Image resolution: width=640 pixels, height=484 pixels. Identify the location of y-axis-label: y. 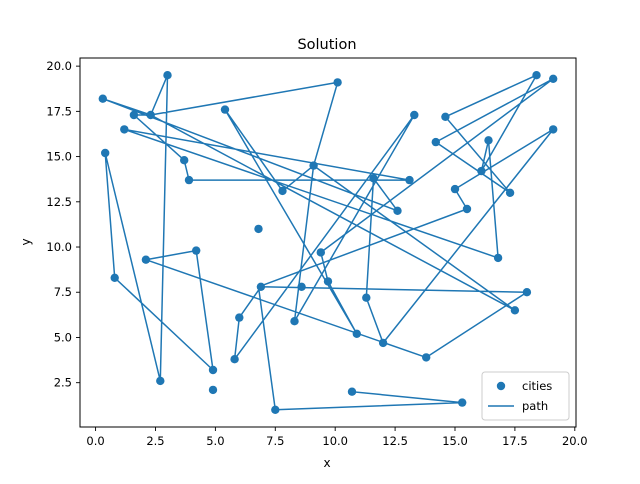
(26, 241).